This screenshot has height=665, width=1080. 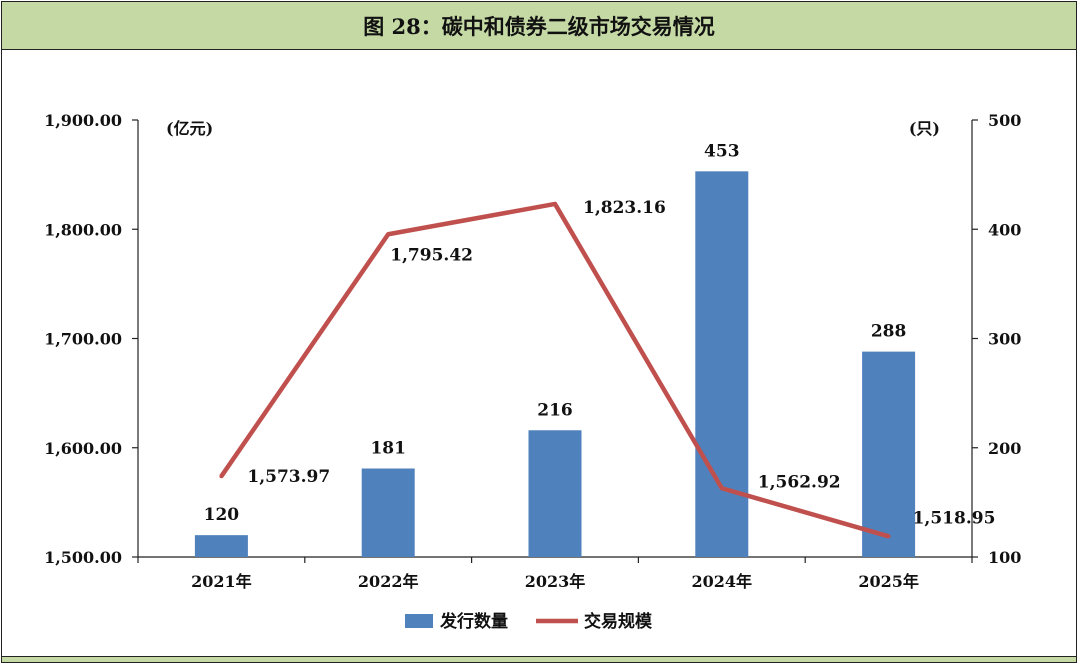 What do you see at coordinates (722, 581) in the screenshot?
I see `x-tick-label: 2024年` at bounding box center [722, 581].